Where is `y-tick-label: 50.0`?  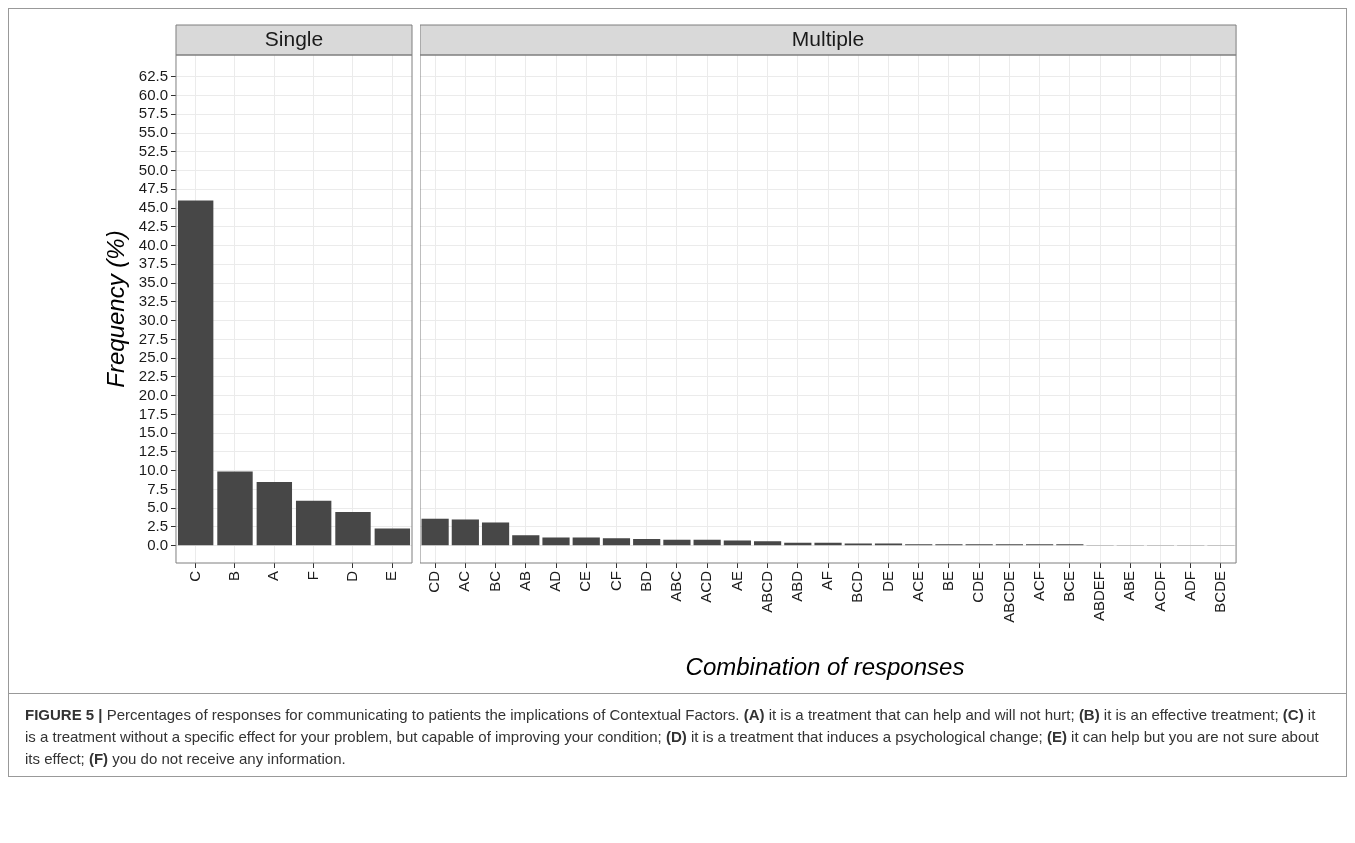
y-tick-label: 50.0 is located at coordinates (153, 169).